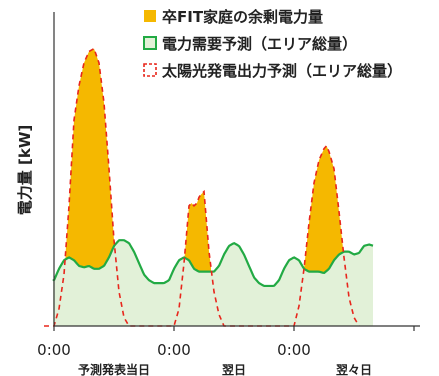 This screenshot has width=439, height=376. Describe the element at coordinates (114, 369) in the screenshot. I see `day-label-0: 予測発表当日` at that location.